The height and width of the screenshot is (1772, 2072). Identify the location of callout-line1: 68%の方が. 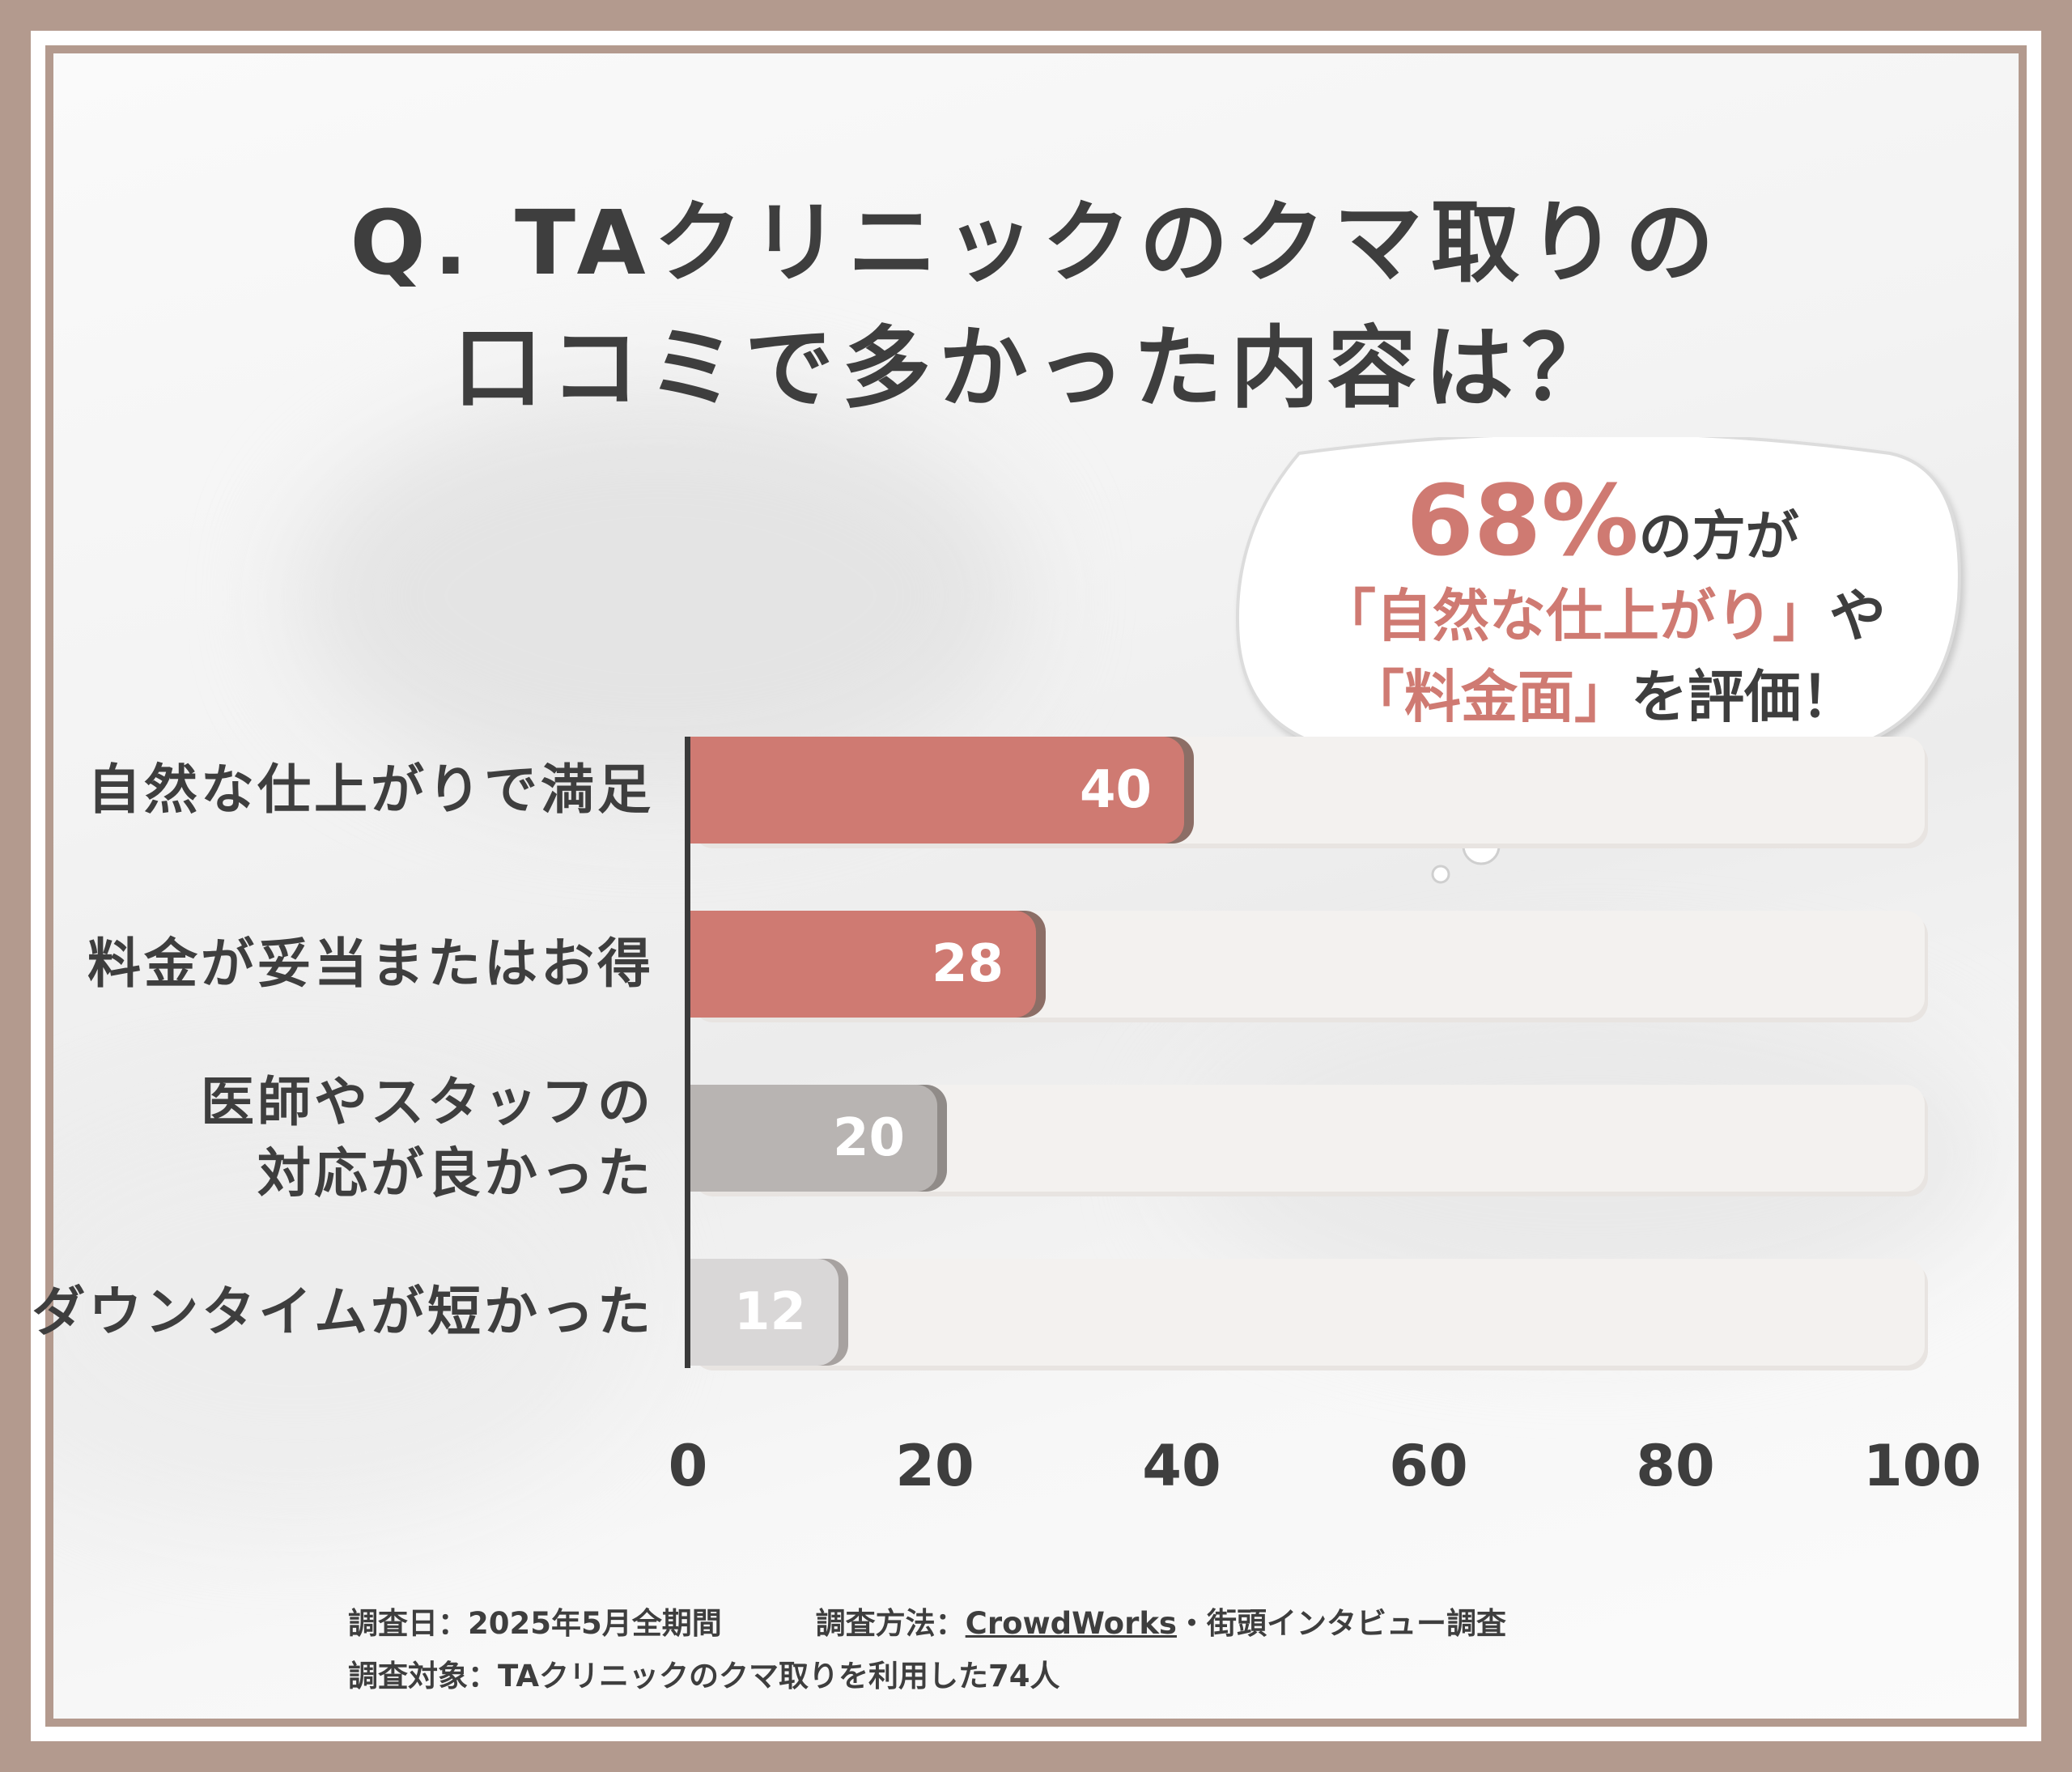
(1602, 521).